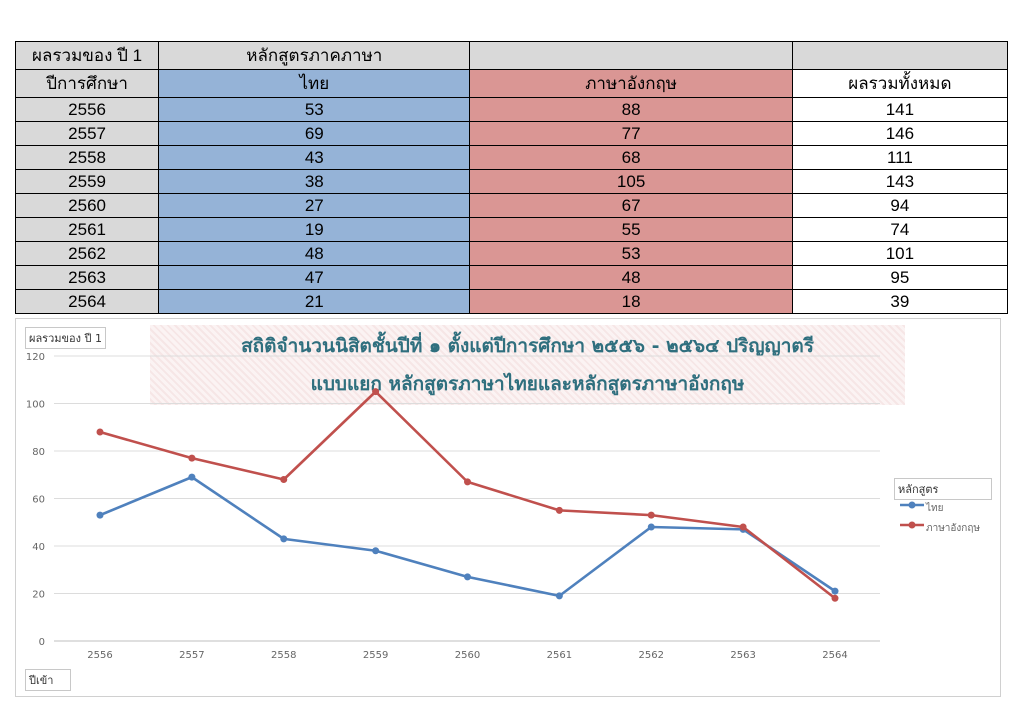 This screenshot has width=1024, height=718. I want to click on y-tick-label: 80, so click(38, 452).